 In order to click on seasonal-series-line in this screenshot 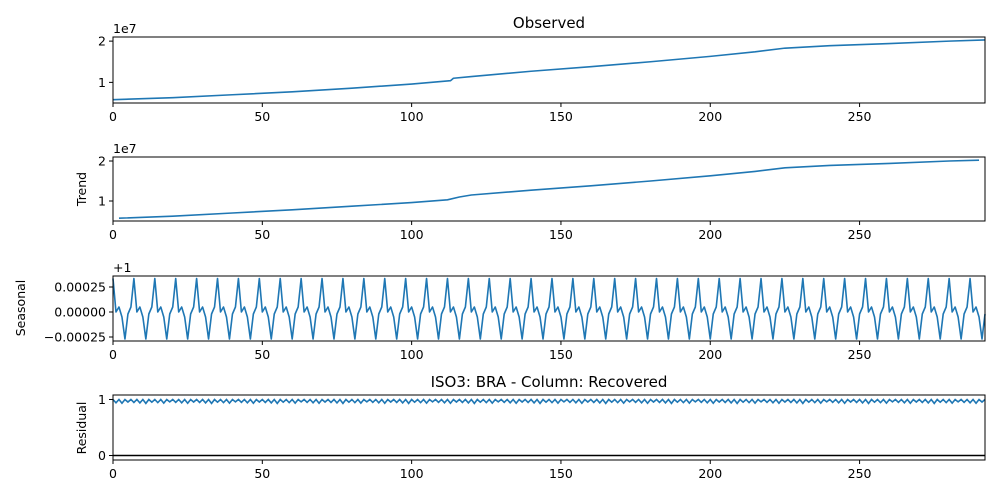, I will do `click(549, 308)`.